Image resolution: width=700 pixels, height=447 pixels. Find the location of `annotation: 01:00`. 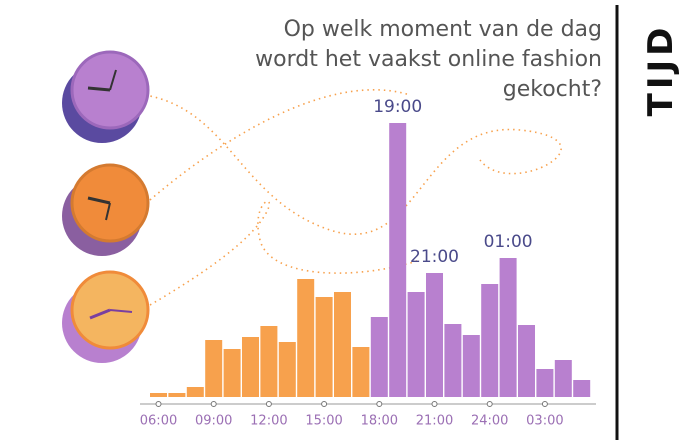

annotation: 01:00 is located at coordinates (508, 242).